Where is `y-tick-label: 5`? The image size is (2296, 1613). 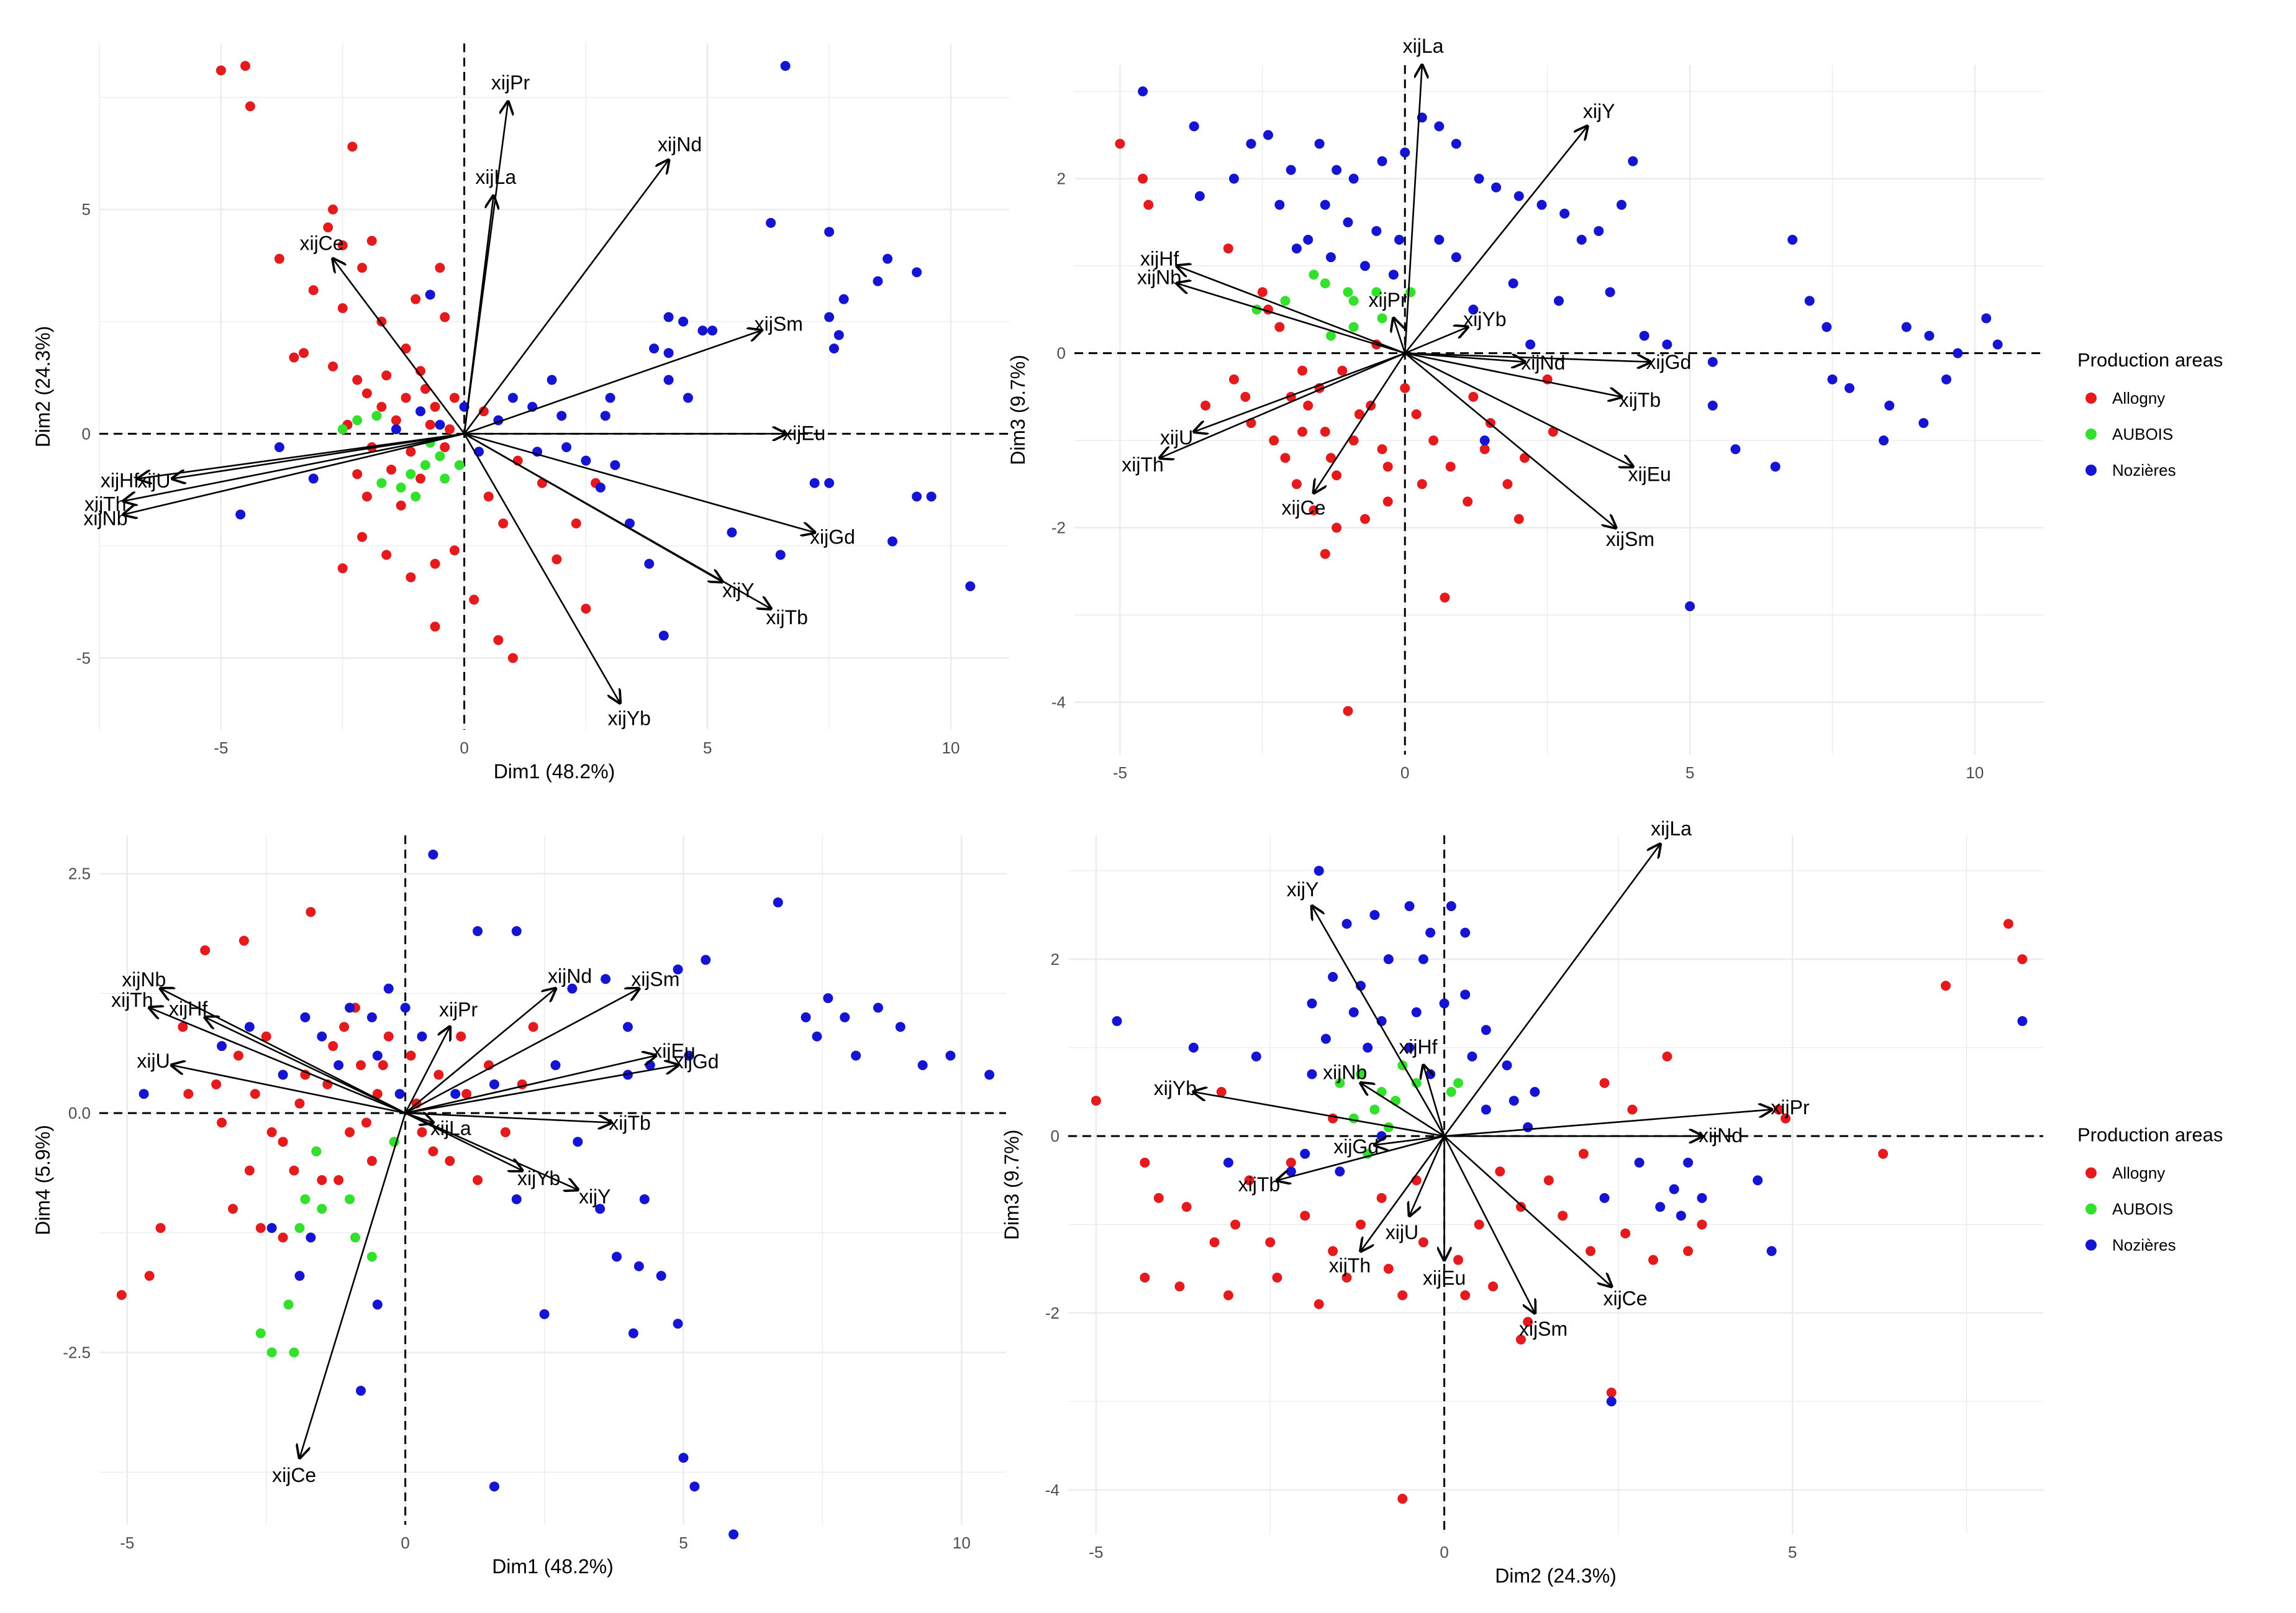
y-tick-label: 5 is located at coordinates (86, 209).